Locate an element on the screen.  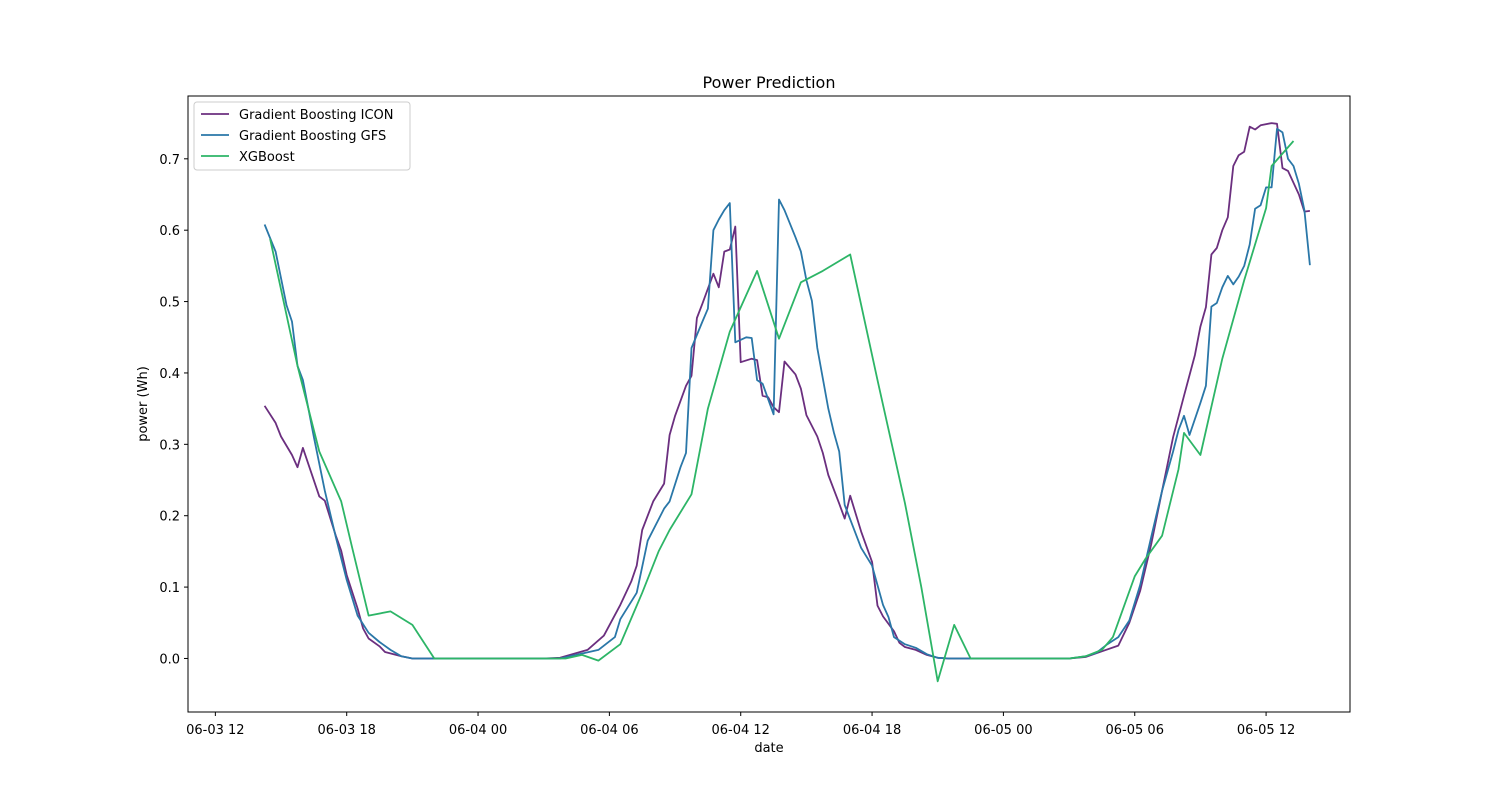
y-axis-label: power (Wh) is located at coordinates (143, 404).